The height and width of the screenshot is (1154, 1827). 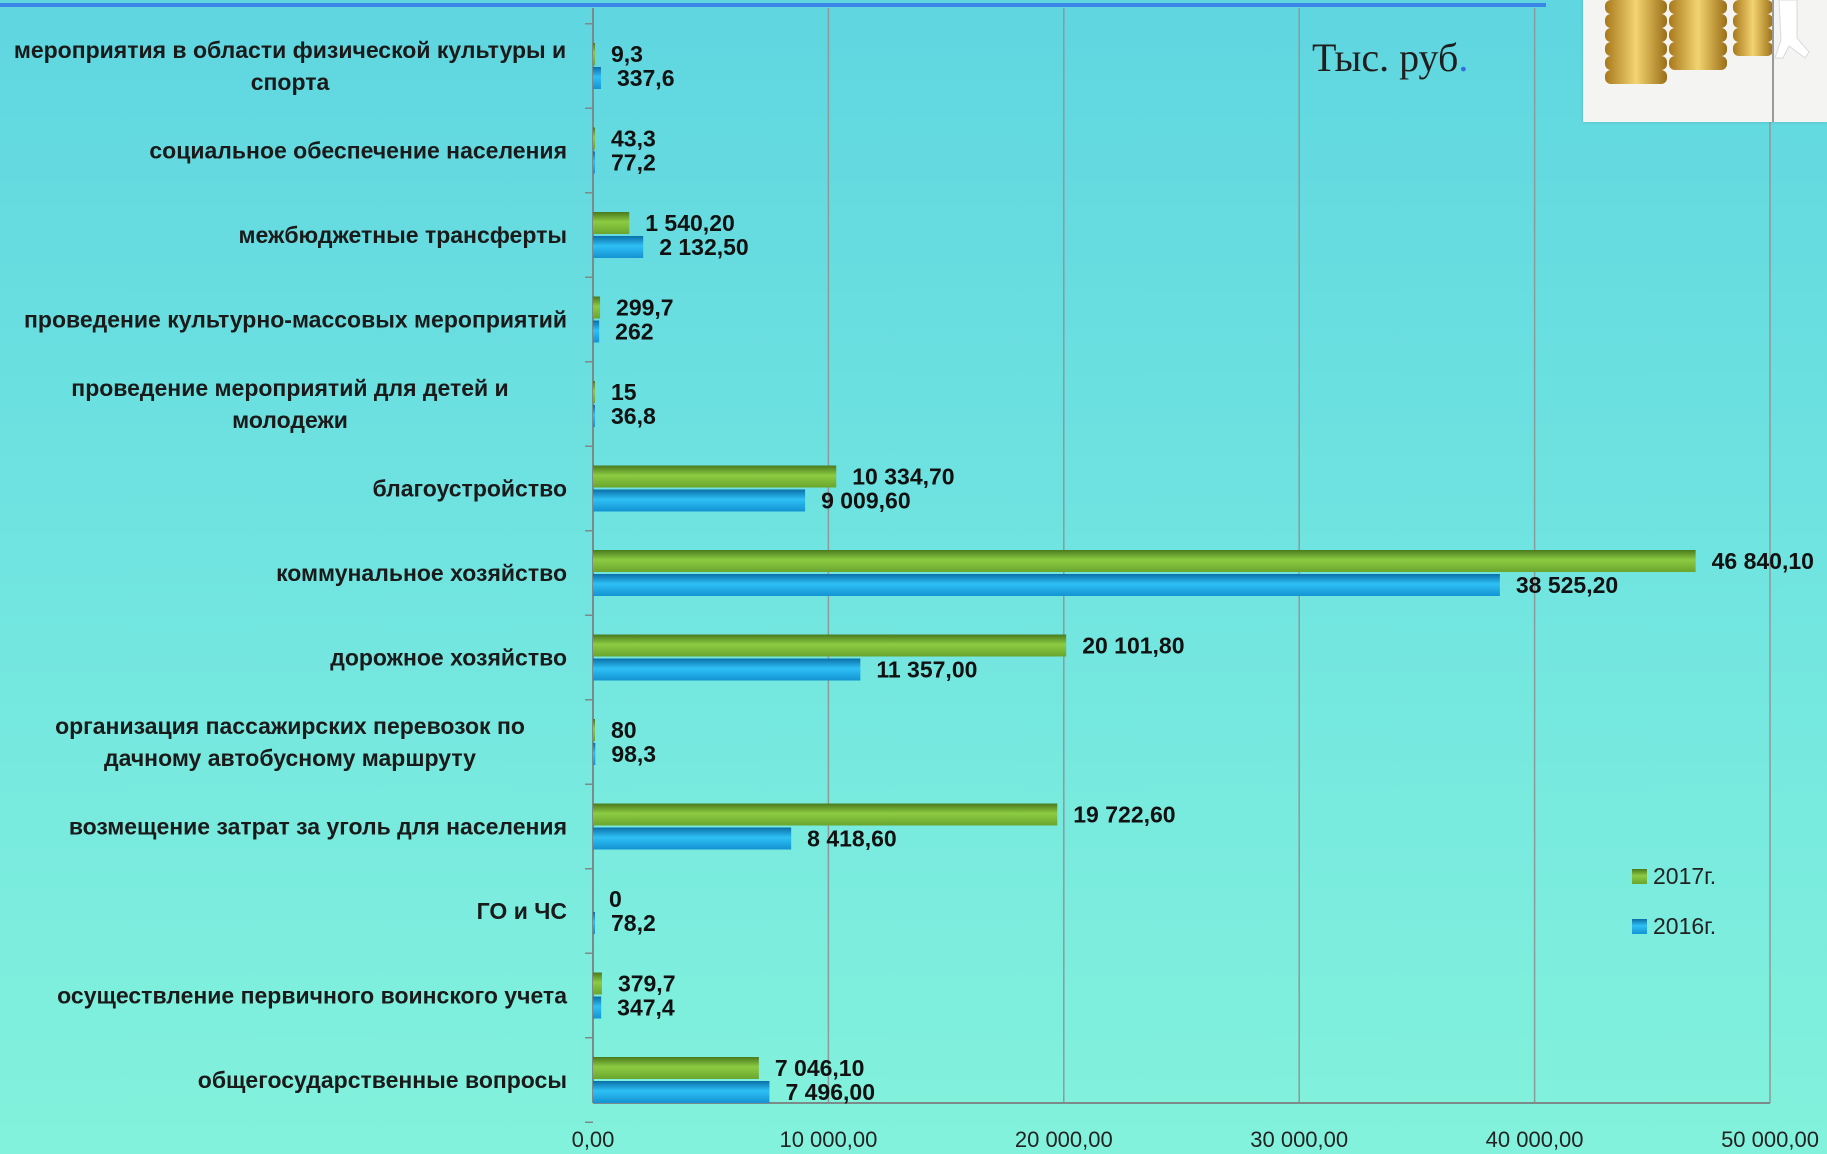 What do you see at coordinates (828, 1139) in the screenshot?
I see `x-tick-label: 10 000,00` at bounding box center [828, 1139].